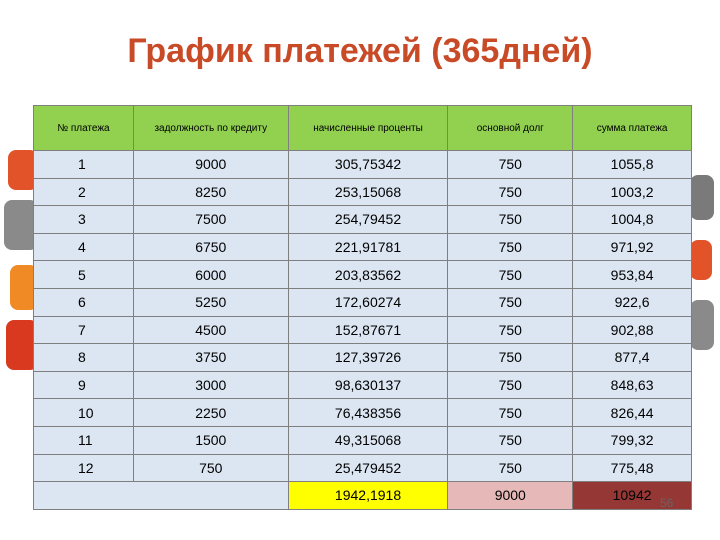 The image size is (720, 540). What do you see at coordinates (83, 330) in the screenshot?
I see `cell: 7` at bounding box center [83, 330].